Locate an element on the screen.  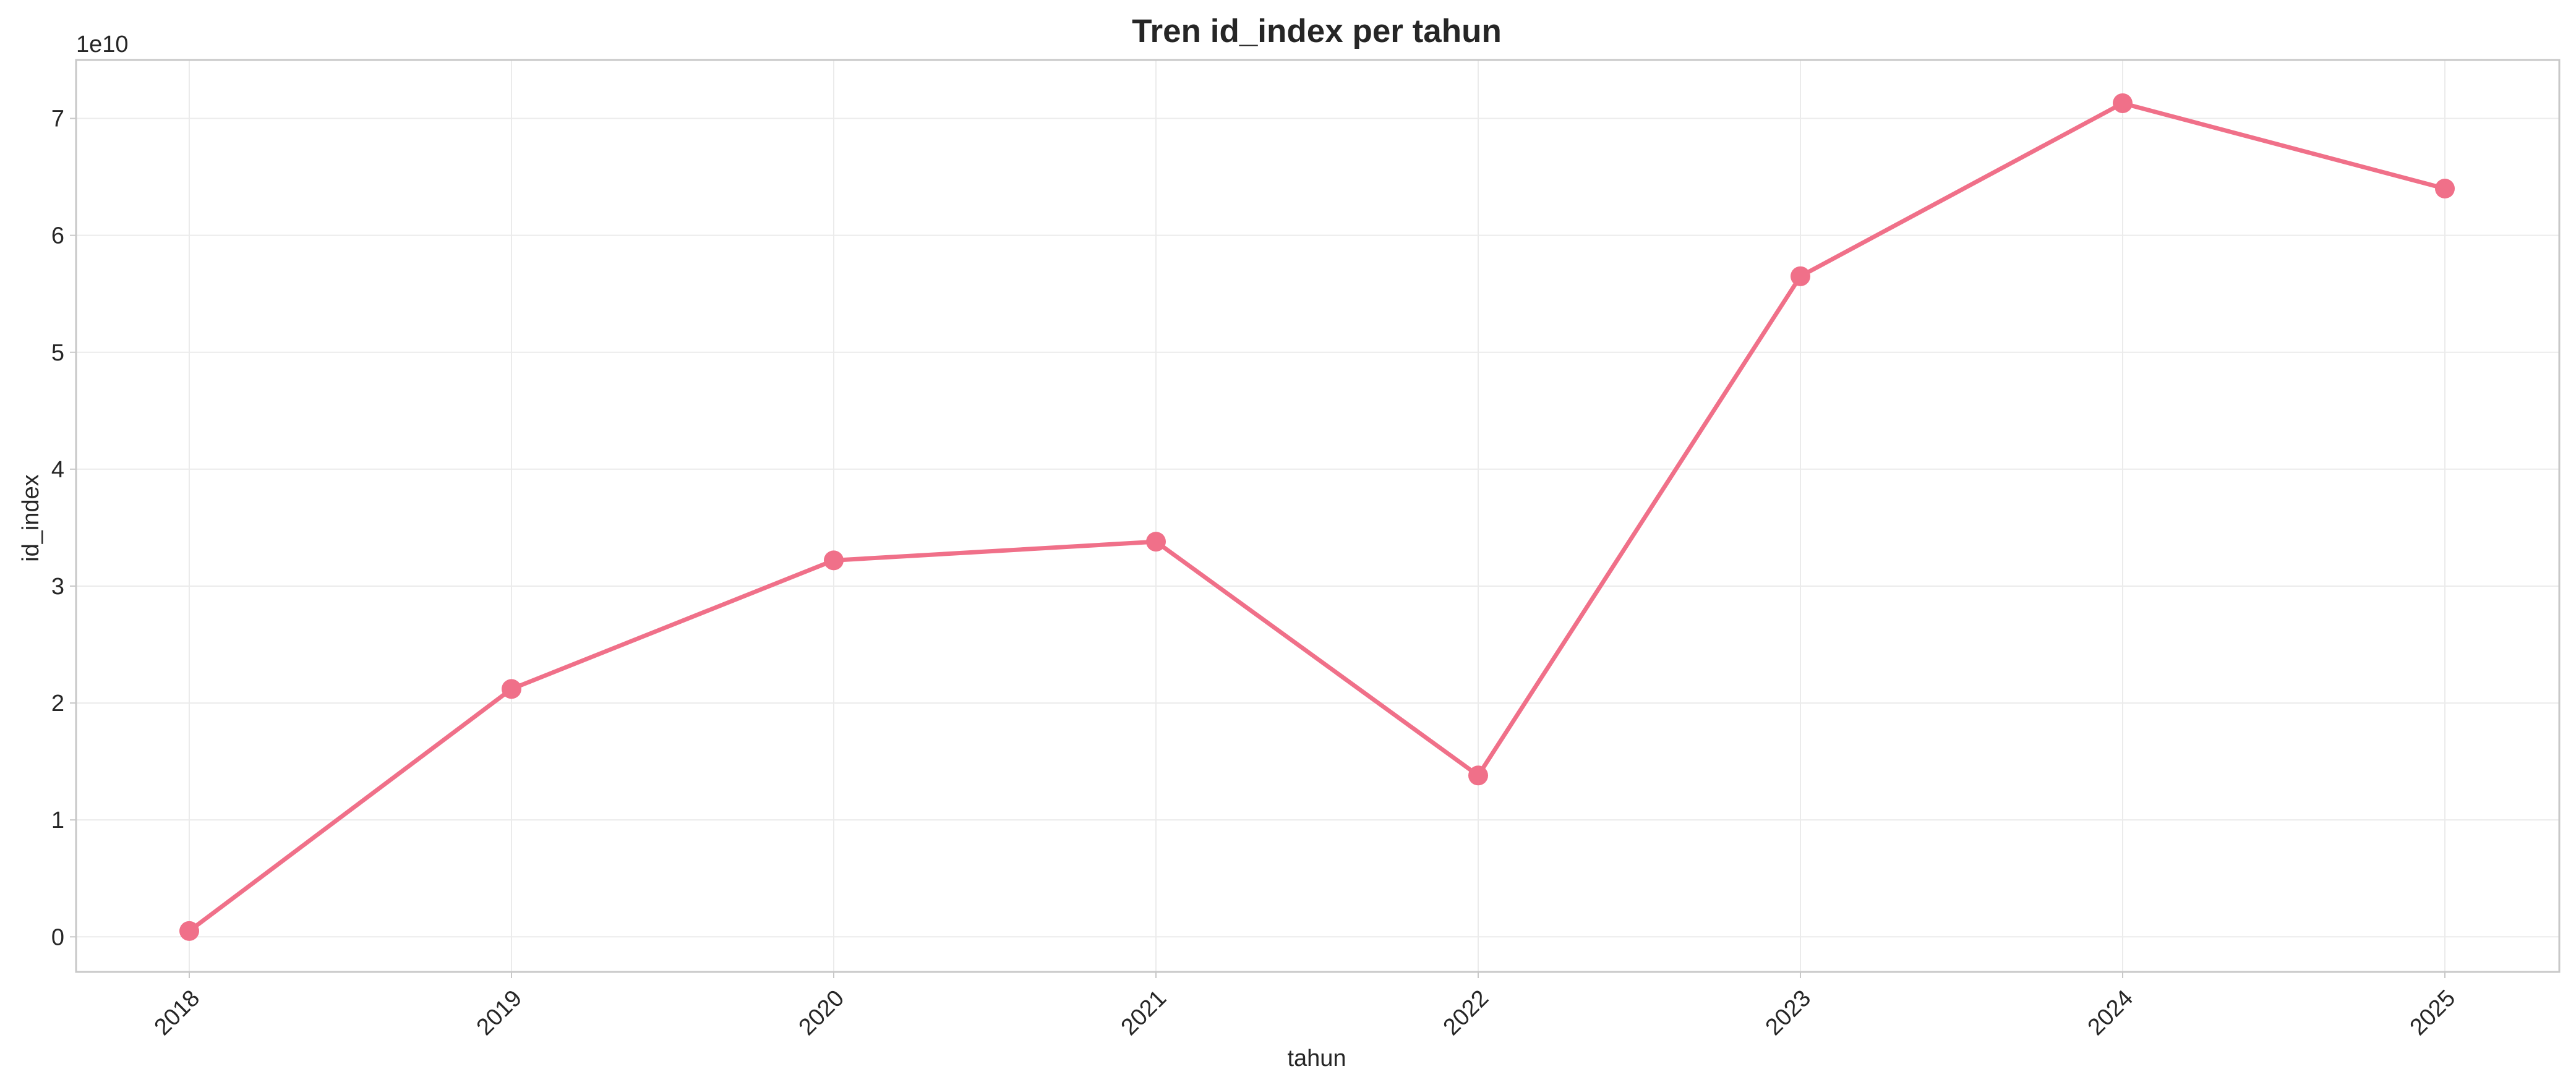
x-tick-label: 2019 is located at coordinates (499, 1012).